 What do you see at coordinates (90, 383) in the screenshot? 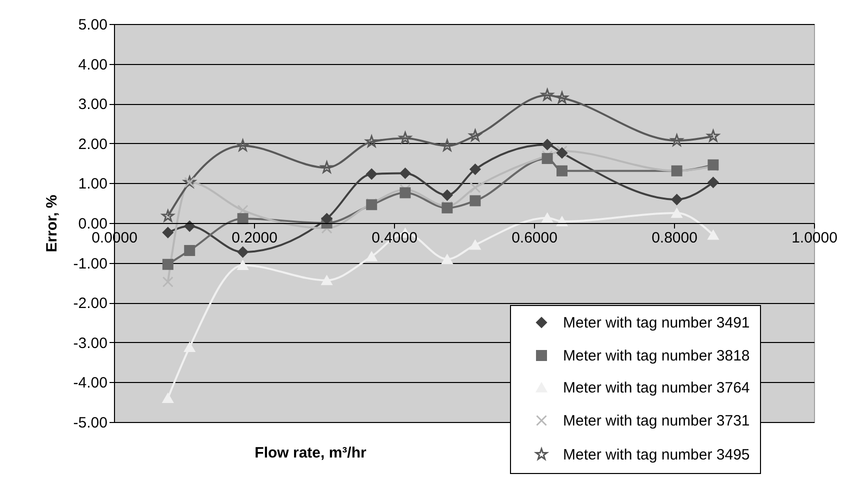
I see `y-tick-label: -4.00` at bounding box center [90, 383].